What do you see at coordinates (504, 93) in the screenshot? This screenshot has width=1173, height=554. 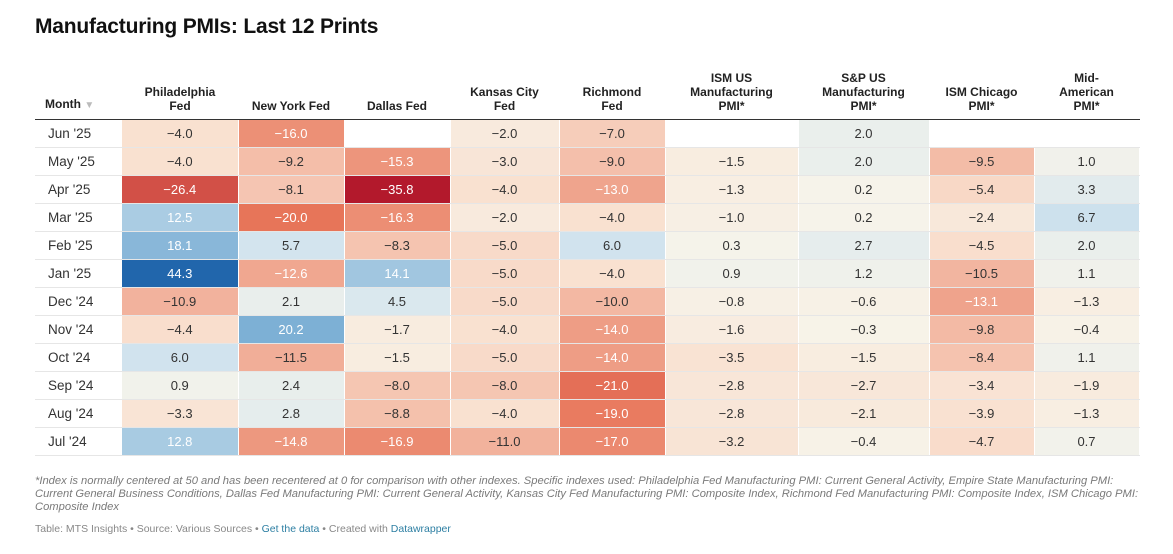 I see `column-header: Kansas City Fed` at bounding box center [504, 93].